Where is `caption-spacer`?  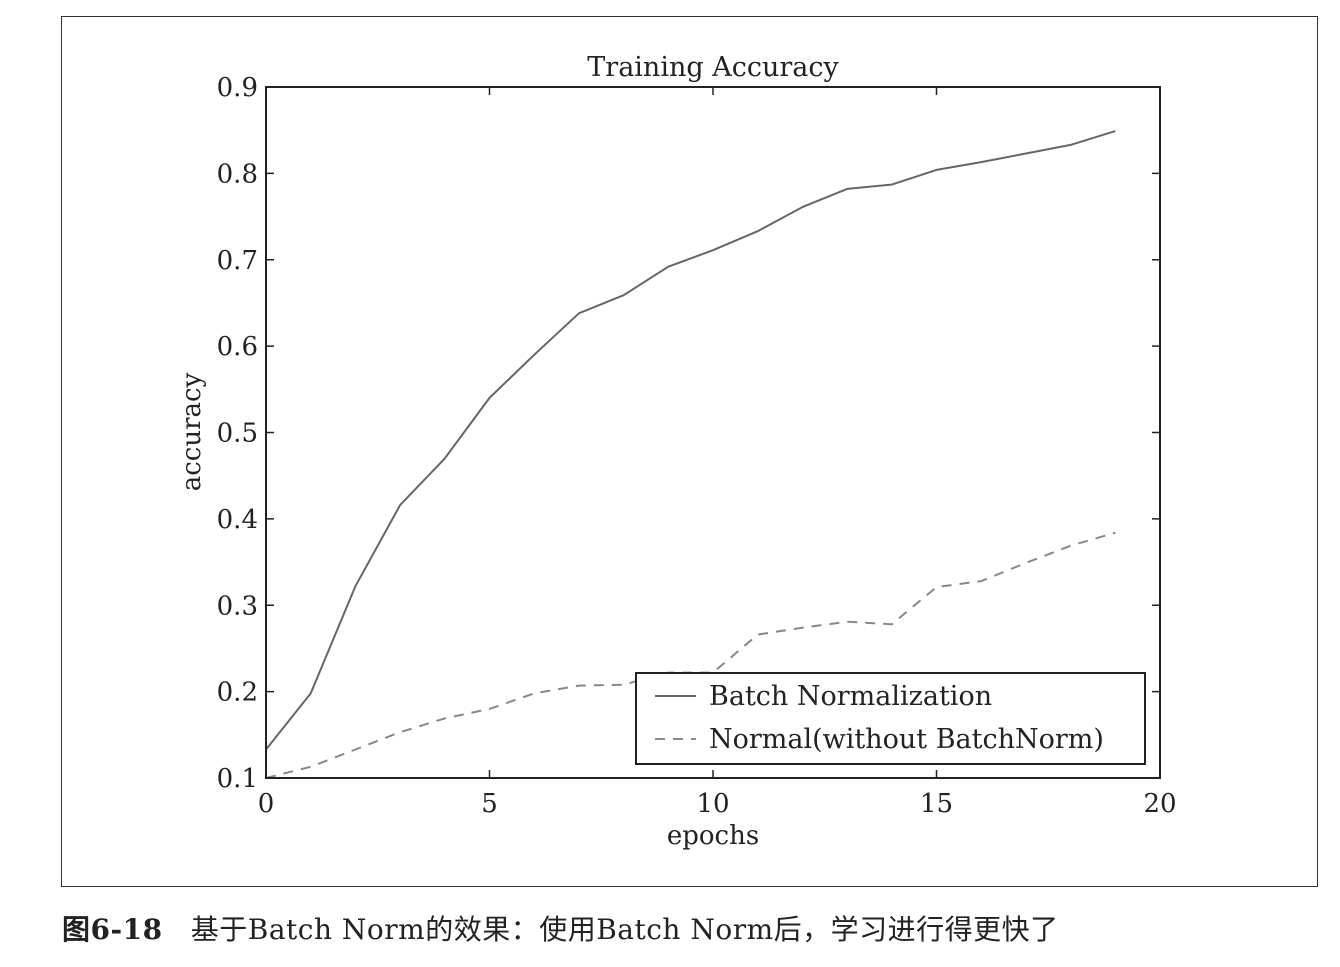 caption-spacer is located at coordinates (177, 929).